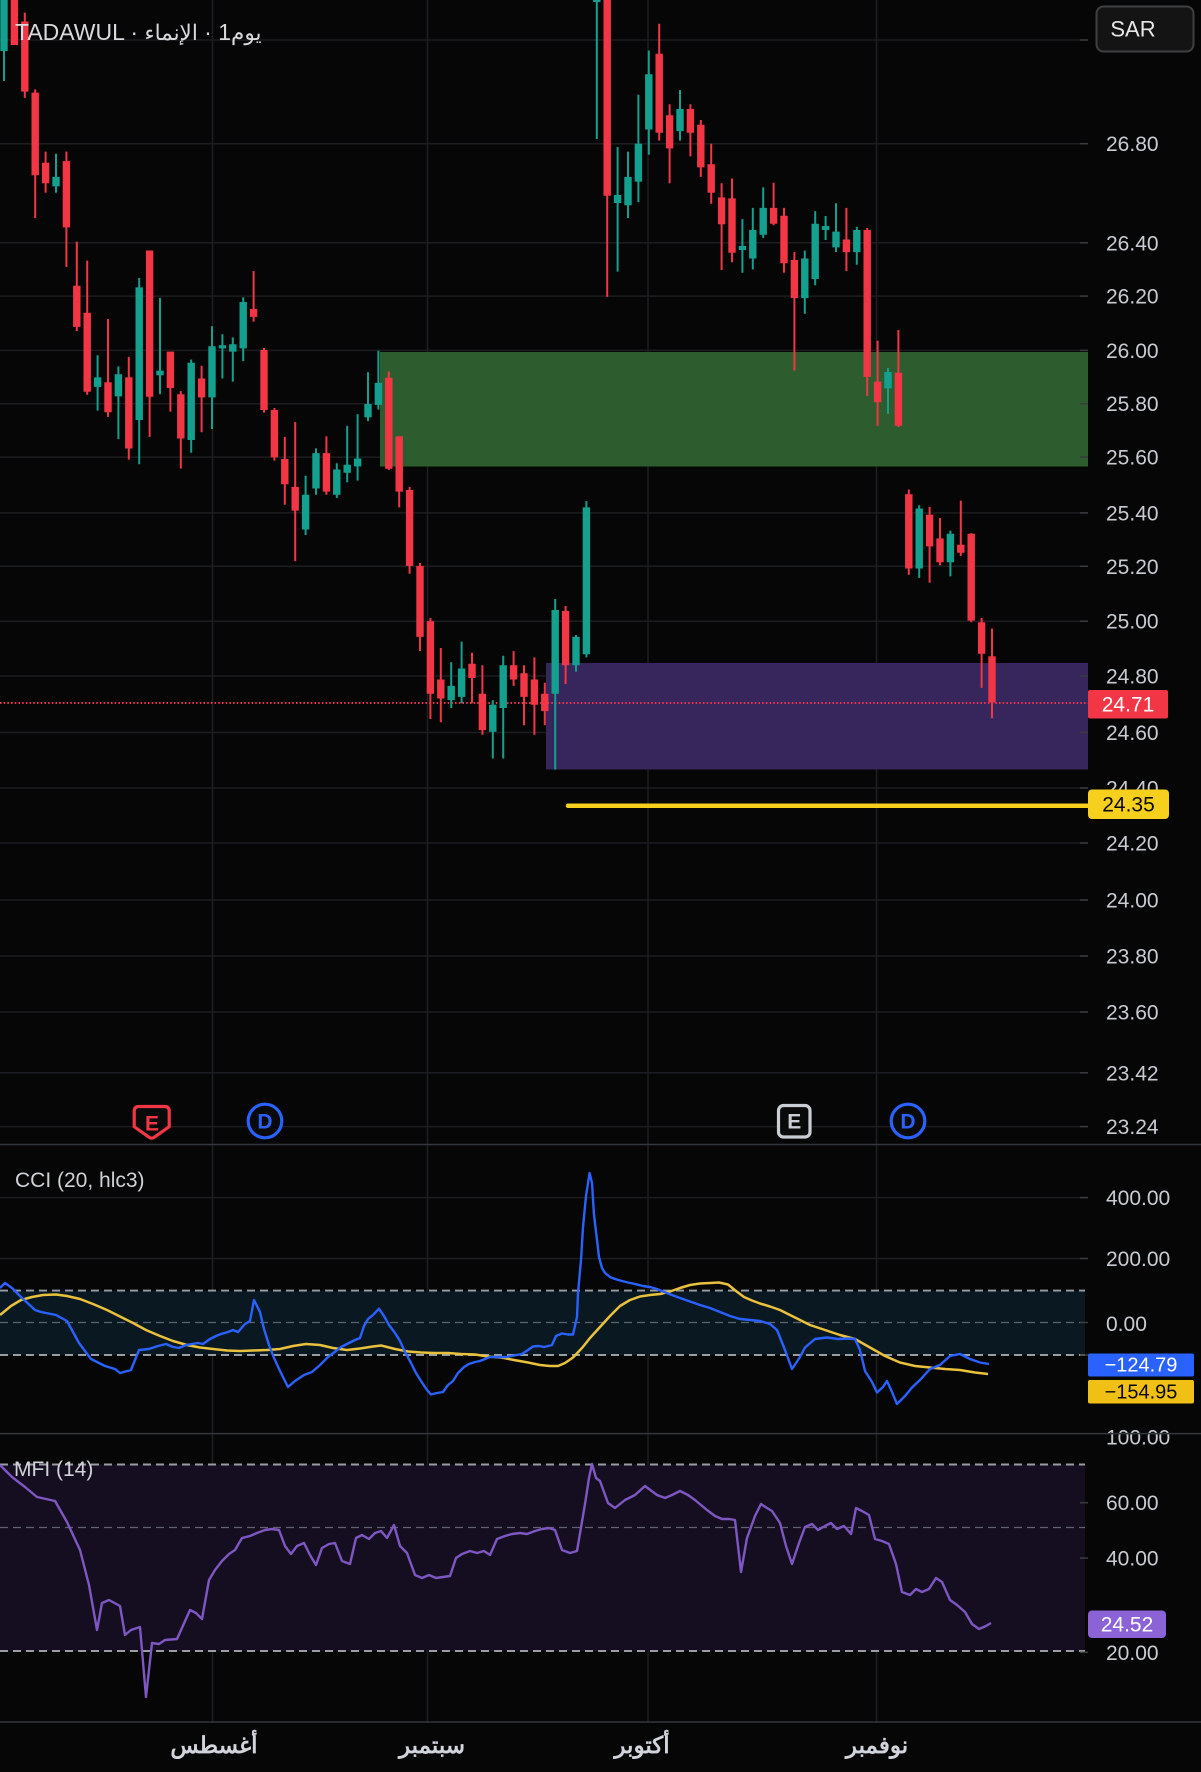  Describe the element at coordinates (1138, 1198) in the screenshot. I see `svg-text: 400.00` at that location.